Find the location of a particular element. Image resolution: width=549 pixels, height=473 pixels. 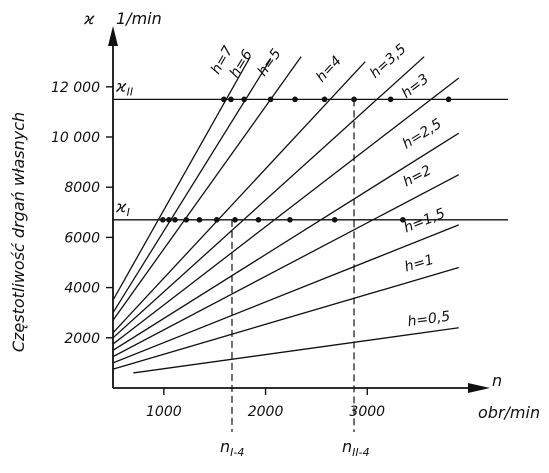

y-tick-label: 10 000 is located at coordinates (75, 138).